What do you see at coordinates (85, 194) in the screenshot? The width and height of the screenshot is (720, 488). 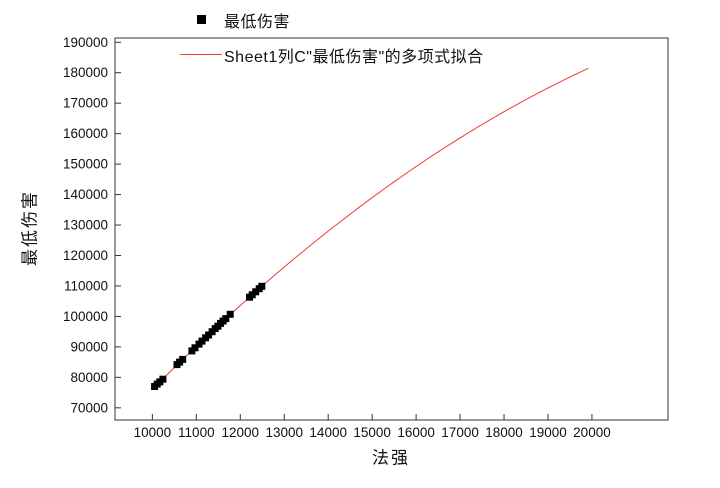 I see `y-tick-label: 140000` at bounding box center [85, 194].